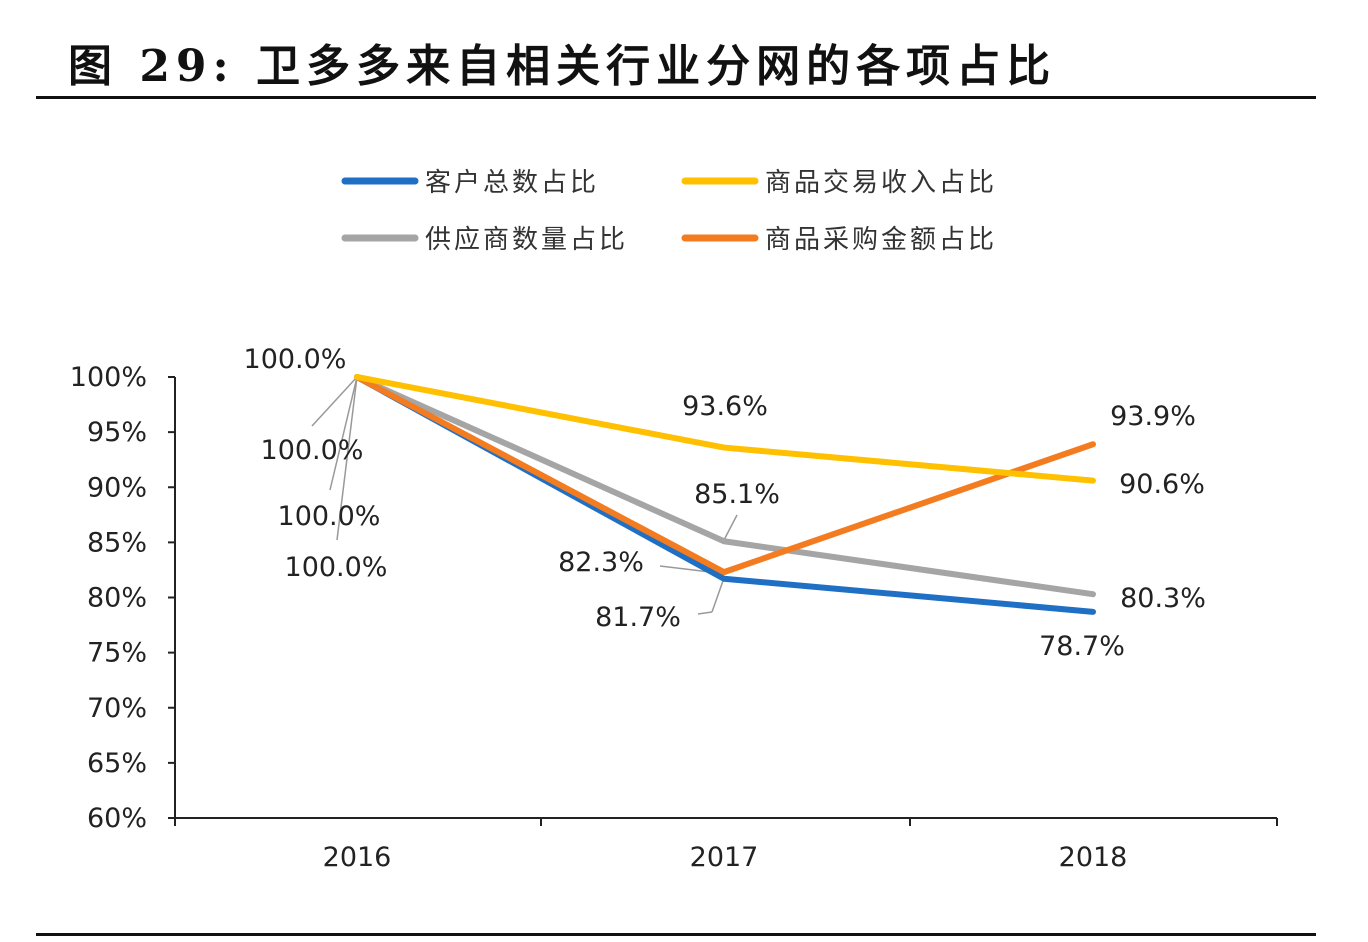  Describe the element at coordinates (117, 487) in the screenshot. I see `y-tick-label: 90%` at that location.